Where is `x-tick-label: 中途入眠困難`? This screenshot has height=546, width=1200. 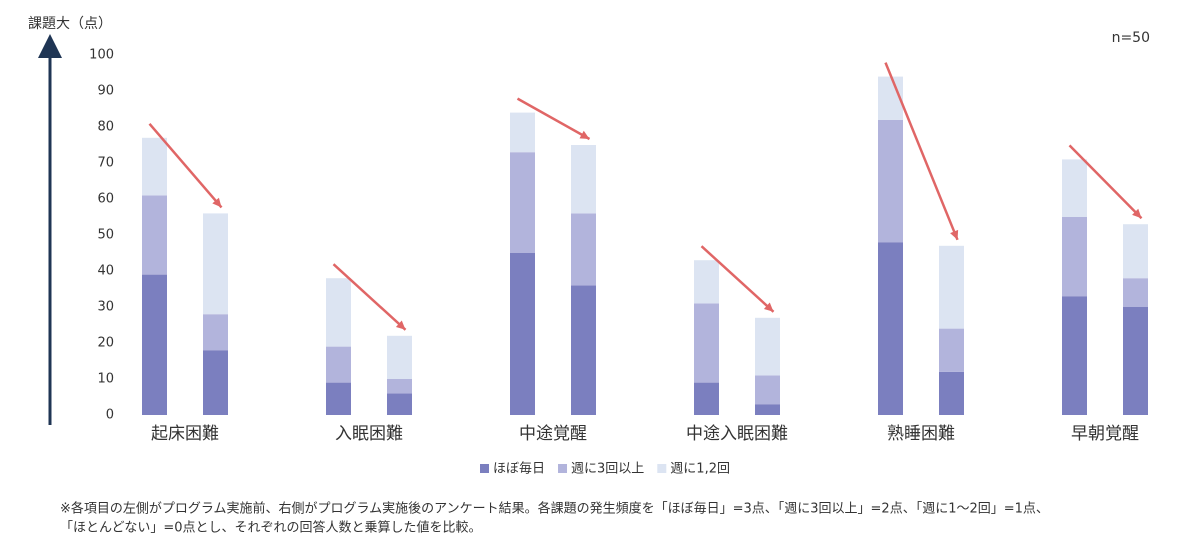
x-tick-label: 中途入眠困難 is located at coordinates (737, 434).